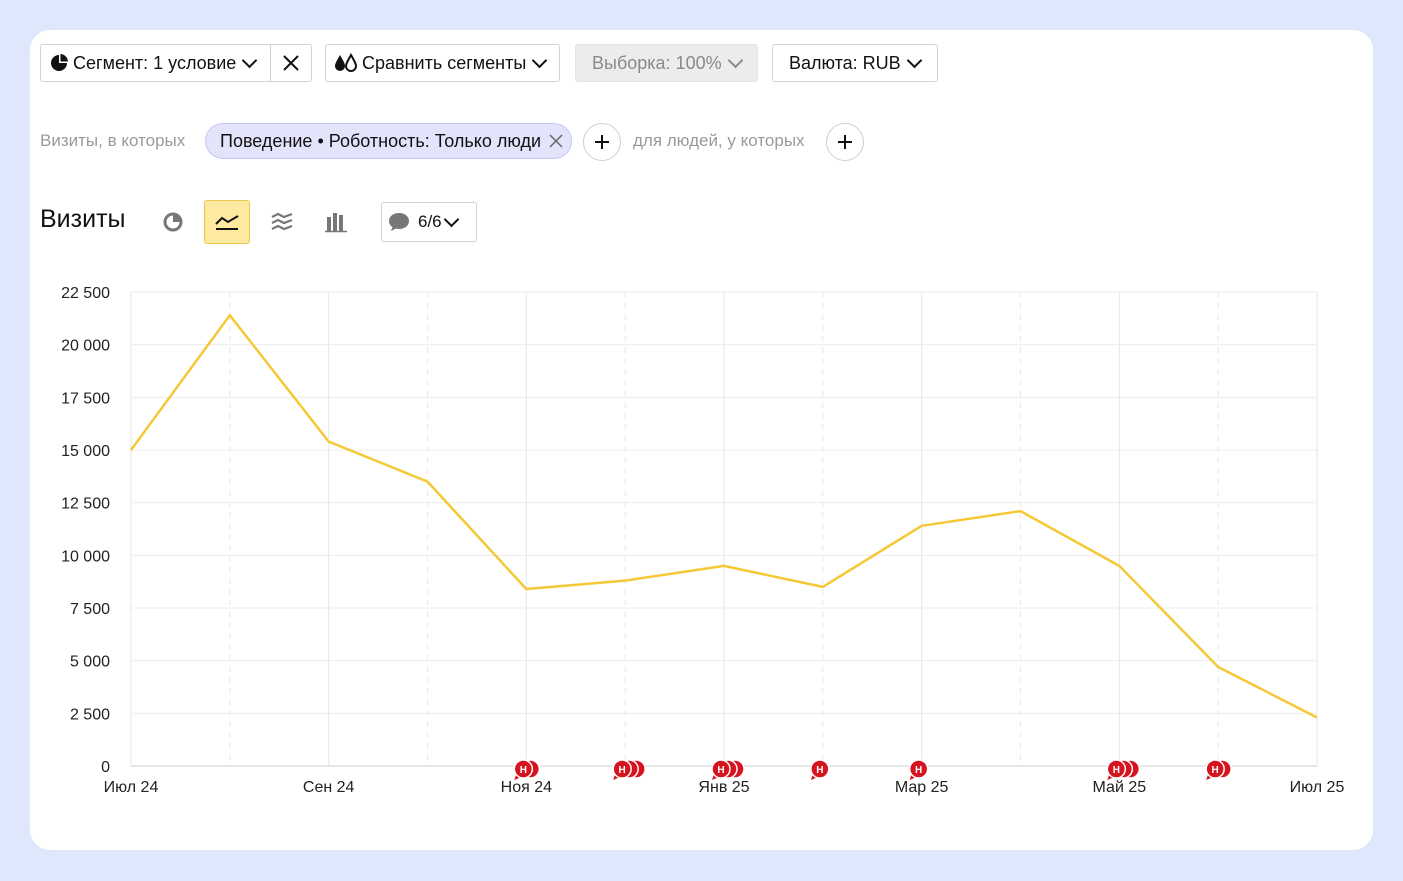  I want to click on y-tick-label: 15 000, so click(85, 451).